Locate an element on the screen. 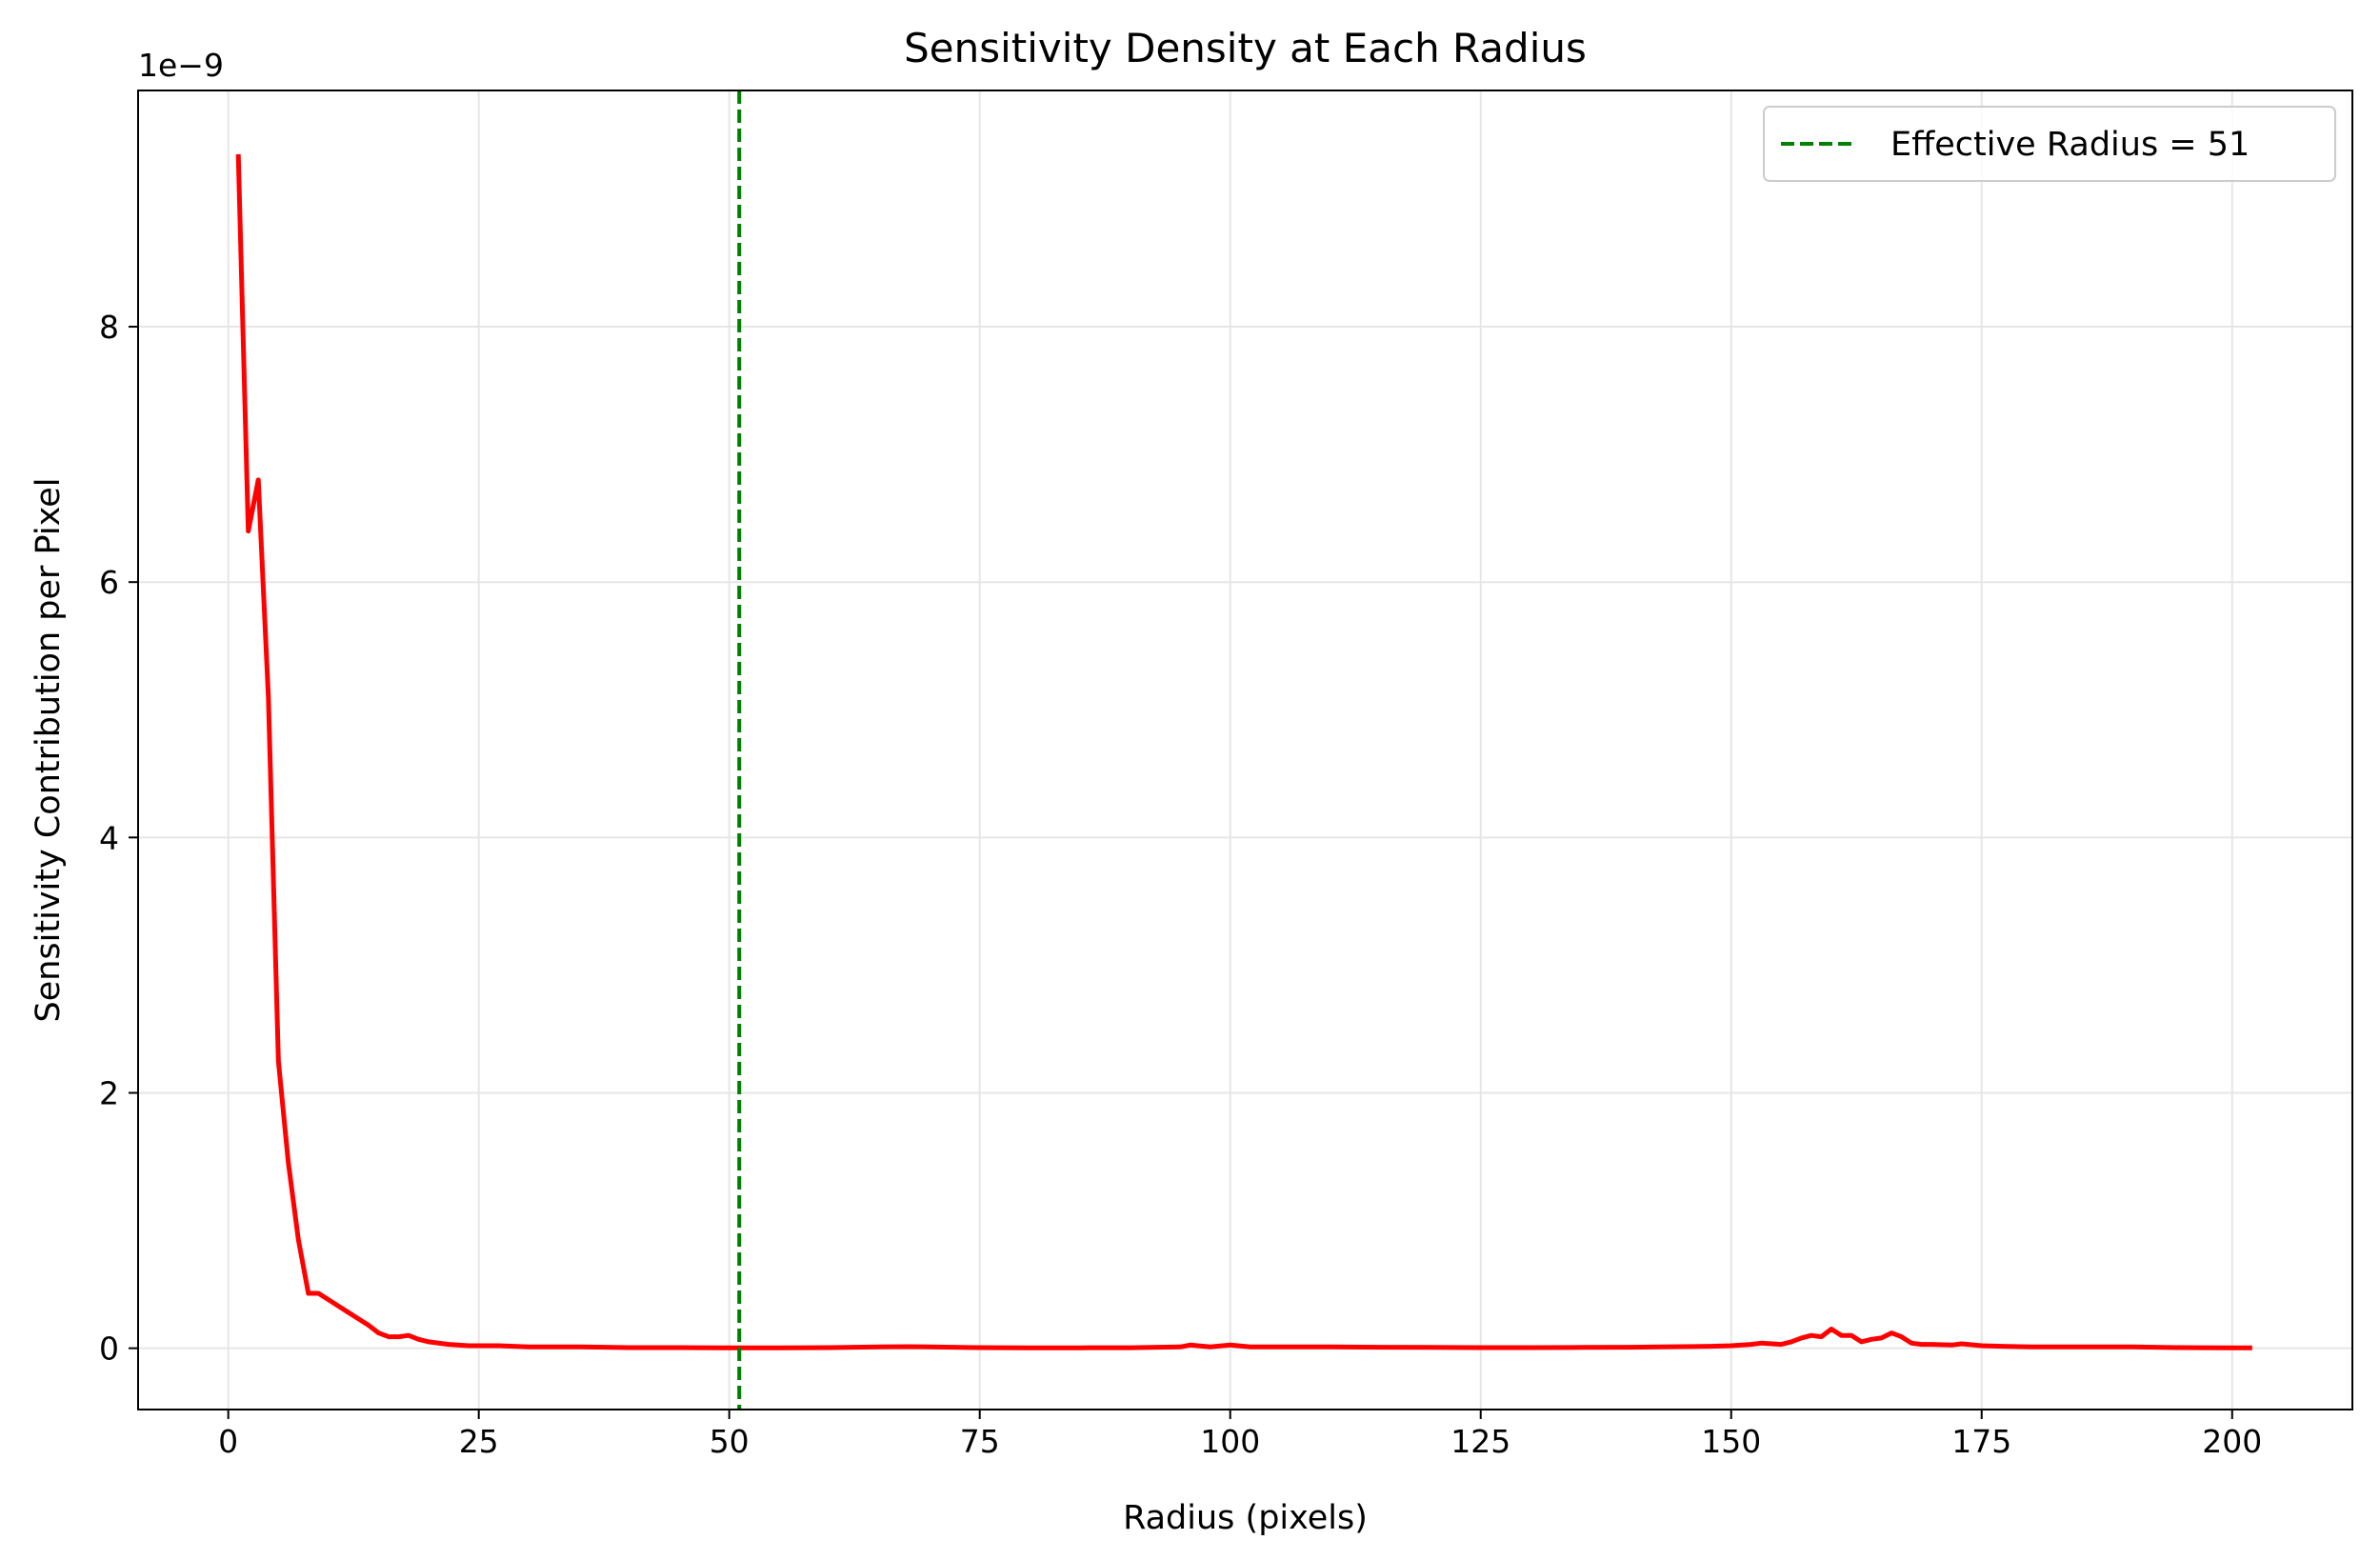 The width and height of the screenshot is (2380, 1560). x-tick-label: 0 is located at coordinates (228, 1441).